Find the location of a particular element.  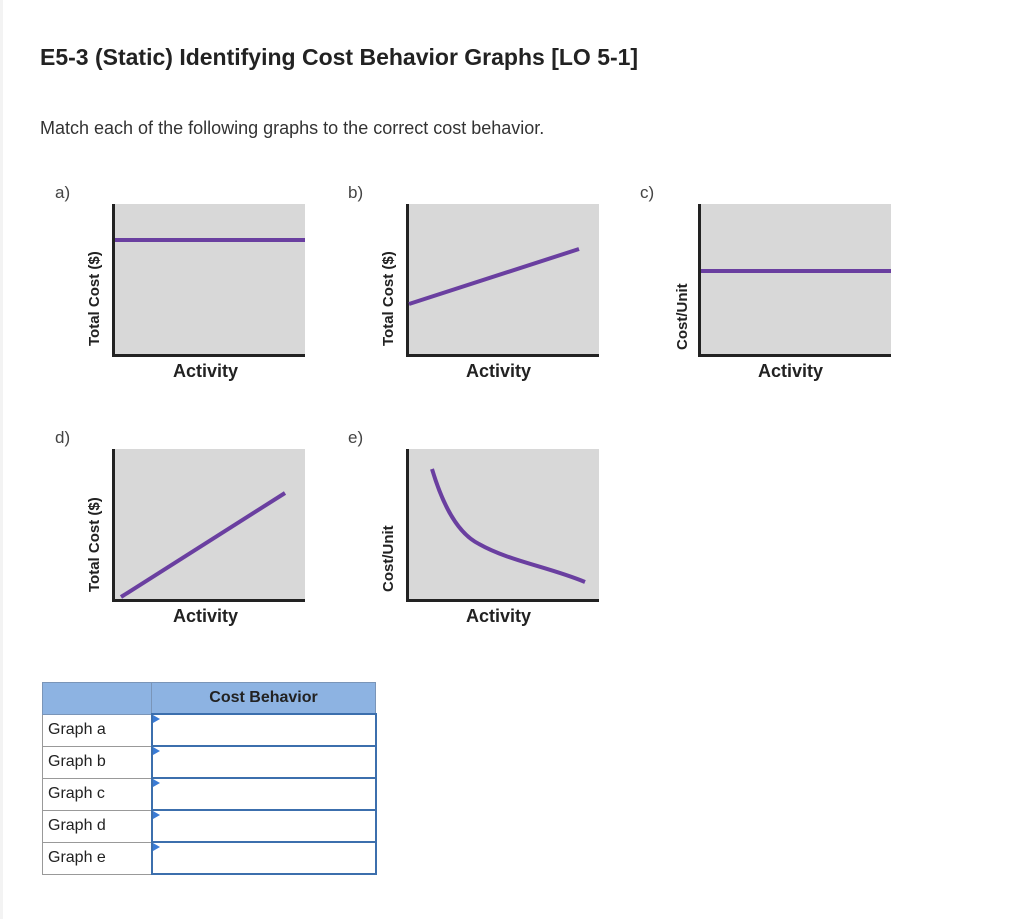

graph-c-x-label: Activity is located at coordinates (791, 371).